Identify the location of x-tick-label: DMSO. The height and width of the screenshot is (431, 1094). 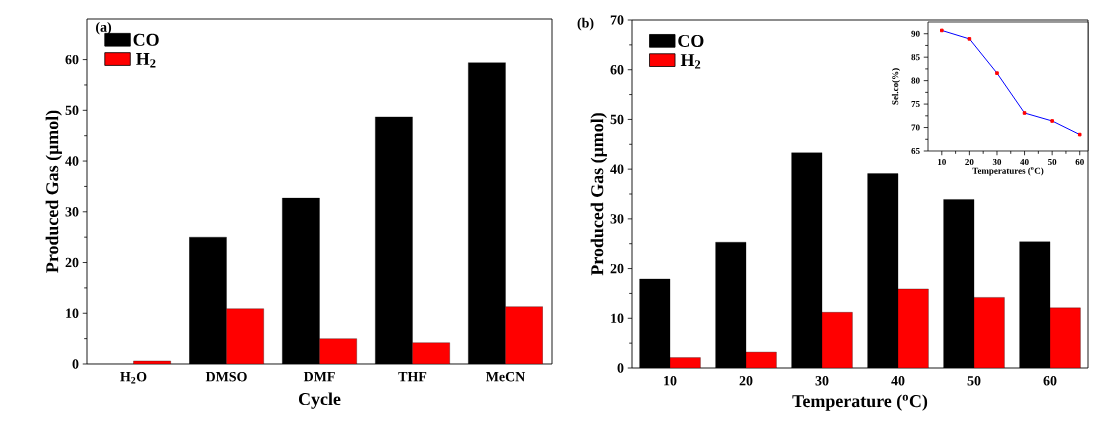
(226, 377).